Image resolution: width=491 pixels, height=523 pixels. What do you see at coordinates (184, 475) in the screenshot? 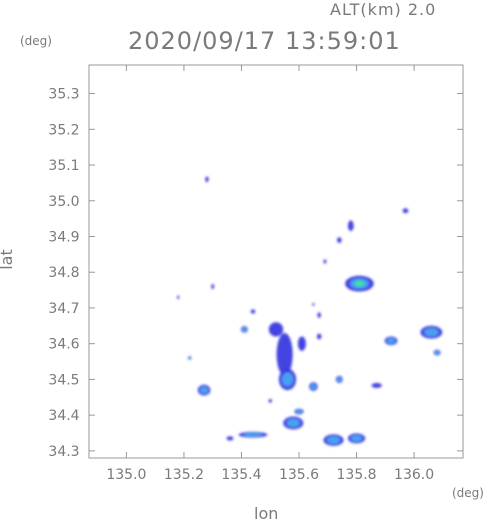
I see `x-tick-label: 135.2` at bounding box center [184, 475].